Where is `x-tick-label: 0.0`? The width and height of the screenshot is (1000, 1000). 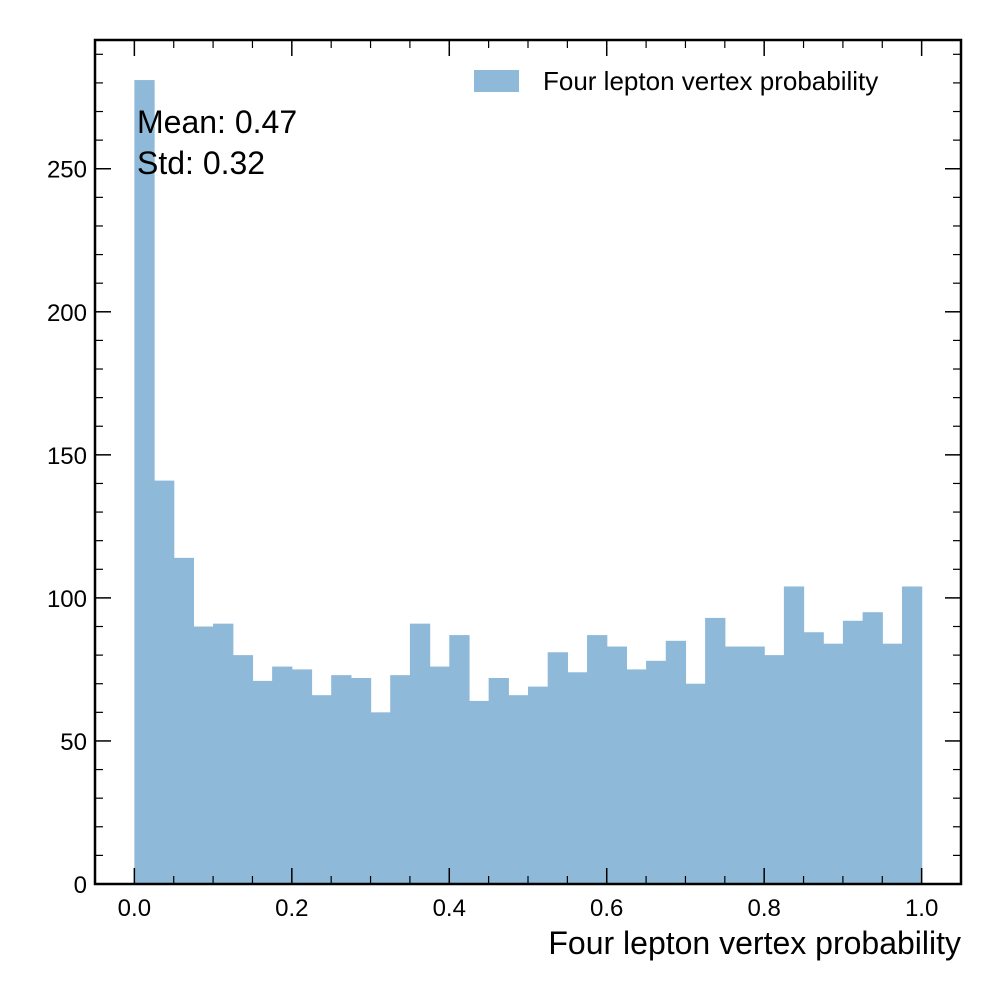
x-tick-label: 0.0 is located at coordinates (134, 908).